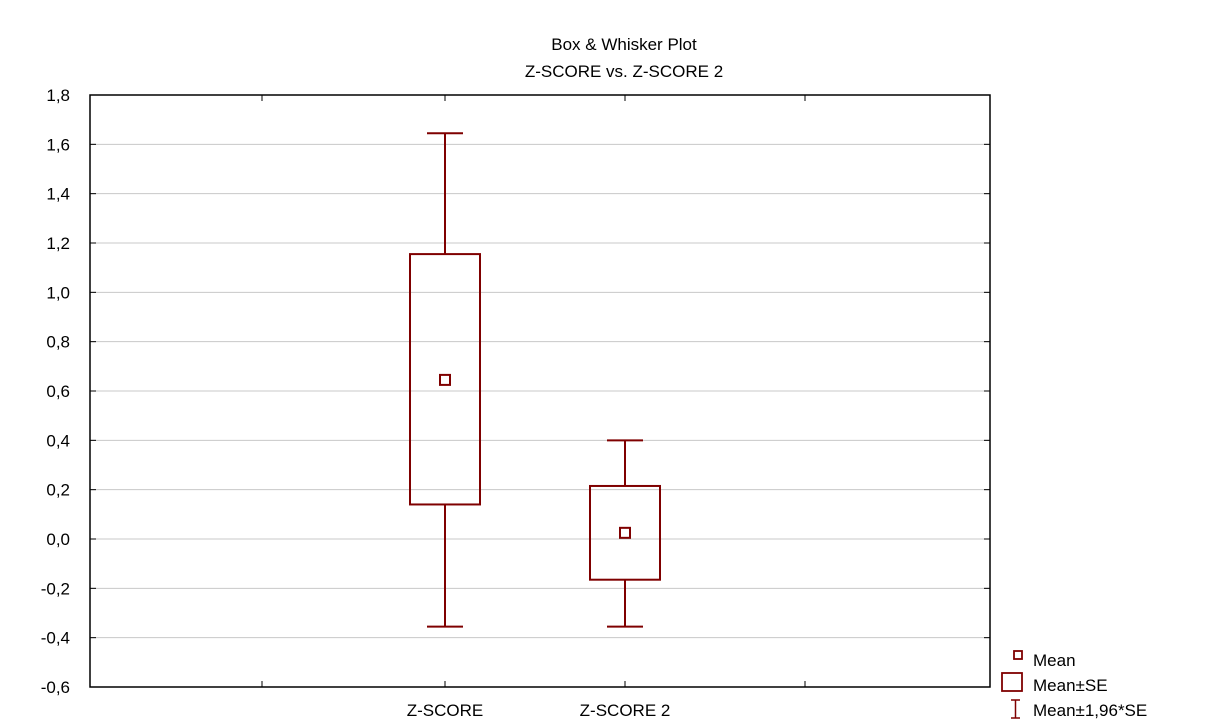 This screenshot has width=1207, height=722. What do you see at coordinates (58, 391) in the screenshot?
I see `y-tick-label: 0,6` at bounding box center [58, 391].